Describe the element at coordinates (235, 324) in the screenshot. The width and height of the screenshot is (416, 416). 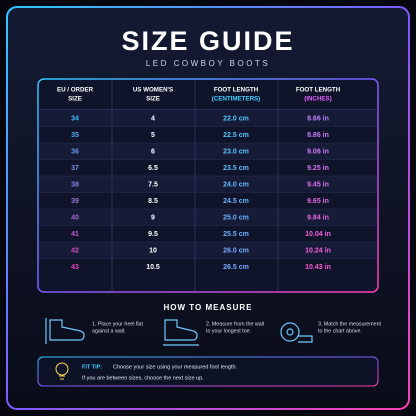
I see `step-text: 2. Measure from the wall` at that location.